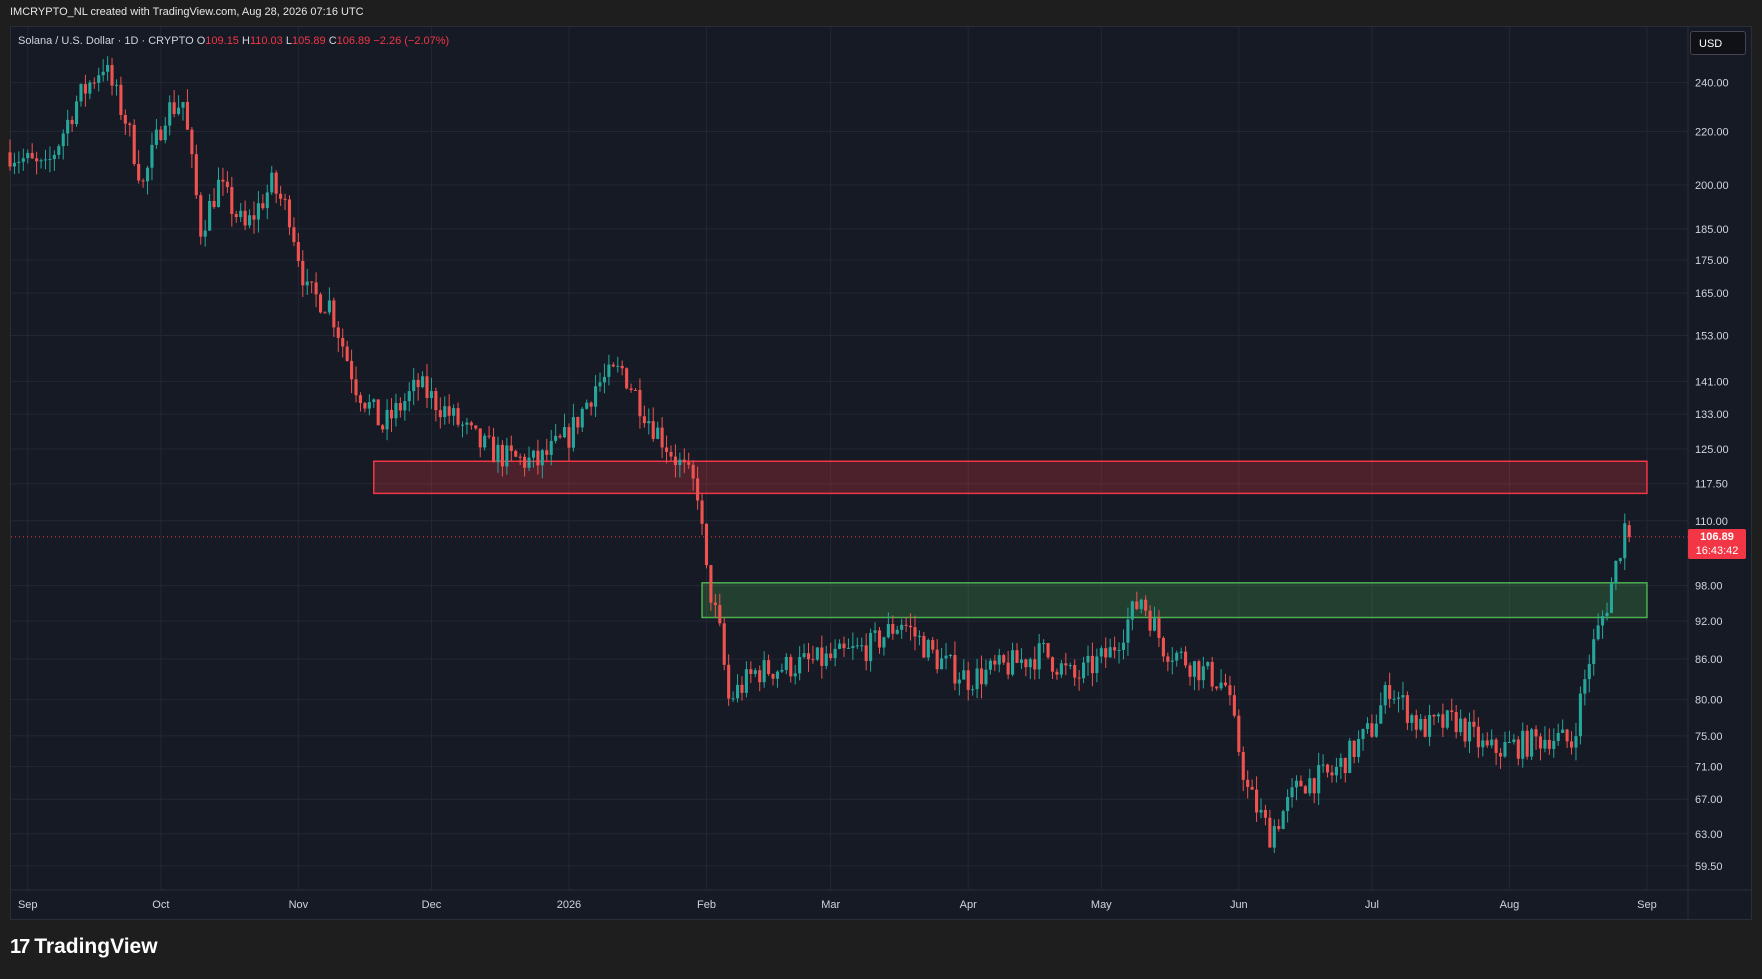 This screenshot has width=1762, height=979. I want to click on y-tick-label: 67.00, so click(1709, 800).